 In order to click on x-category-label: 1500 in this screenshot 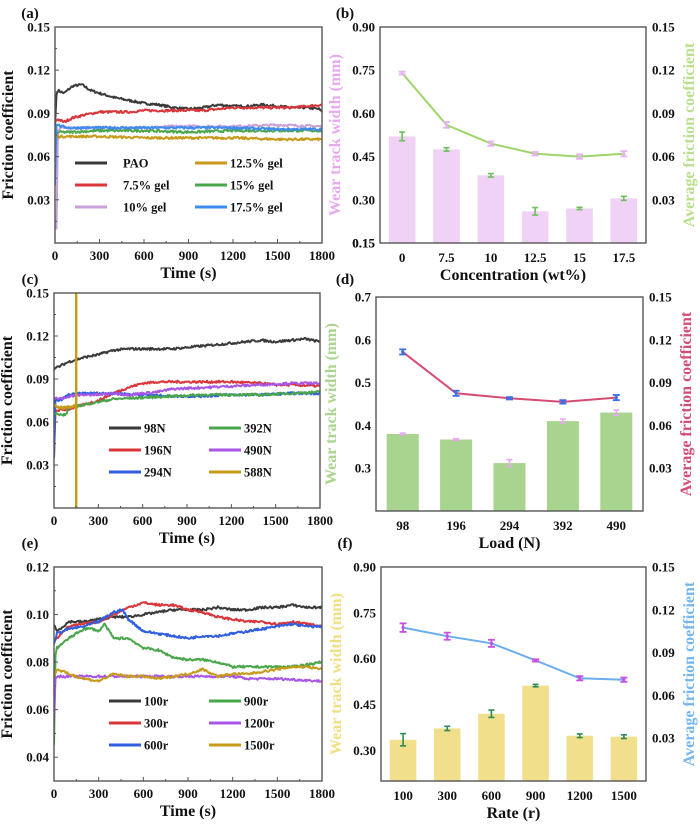, I will do `click(624, 795)`.